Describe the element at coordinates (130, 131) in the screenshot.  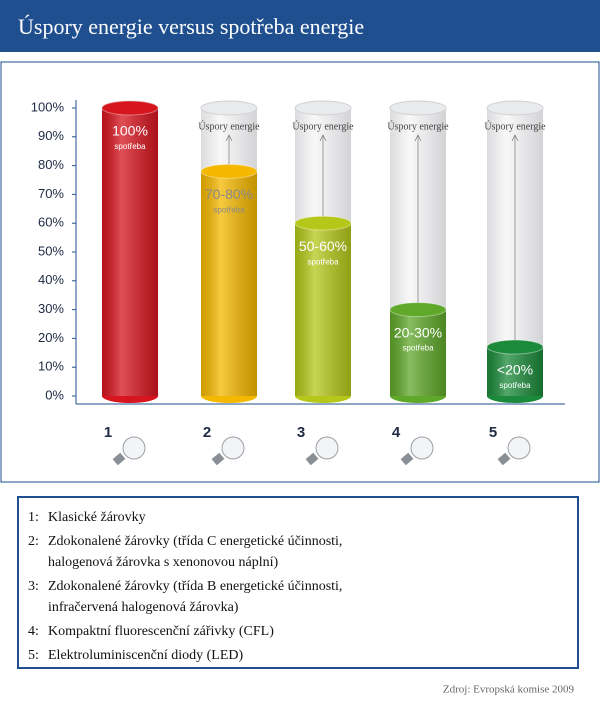
I see `value-label: 100%` at that location.